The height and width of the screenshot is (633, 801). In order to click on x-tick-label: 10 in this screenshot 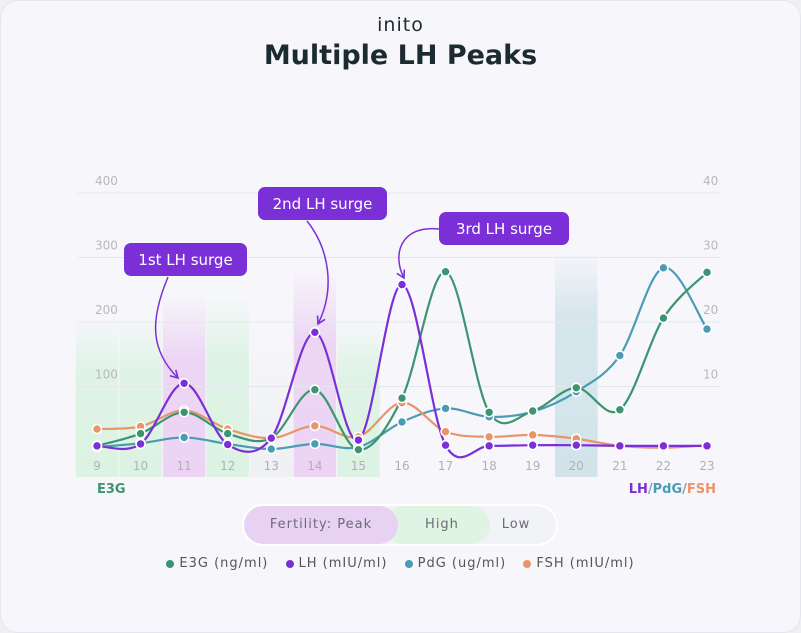, I will do `click(140, 466)`.